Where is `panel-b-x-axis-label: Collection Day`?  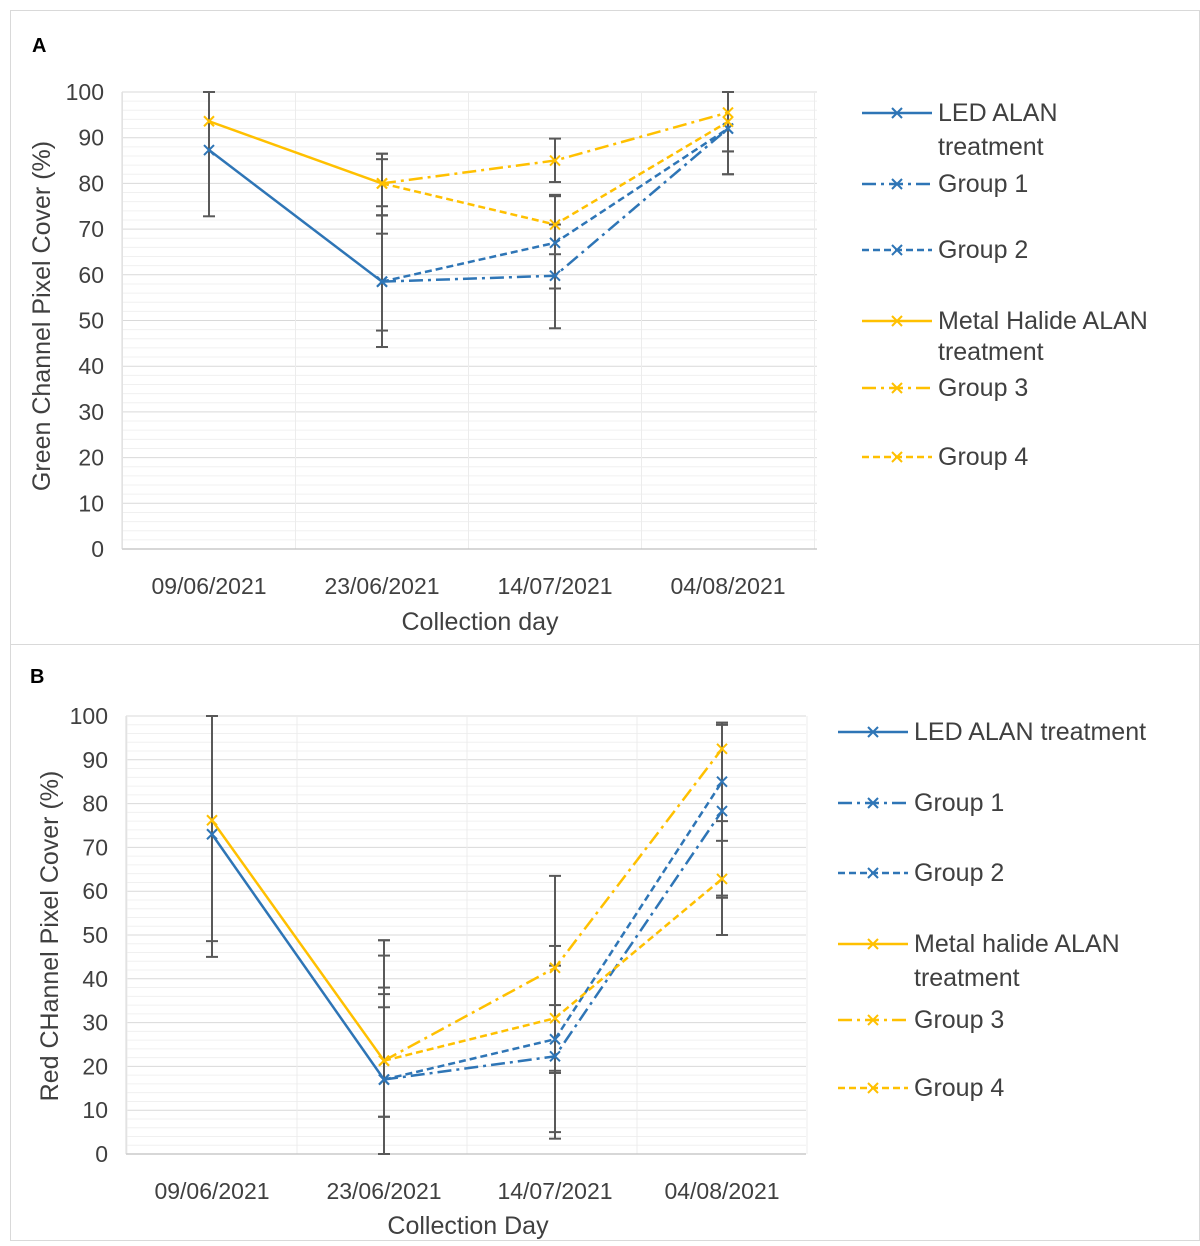 panel-b-x-axis-label: Collection Day is located at coordinates (468, 1226).